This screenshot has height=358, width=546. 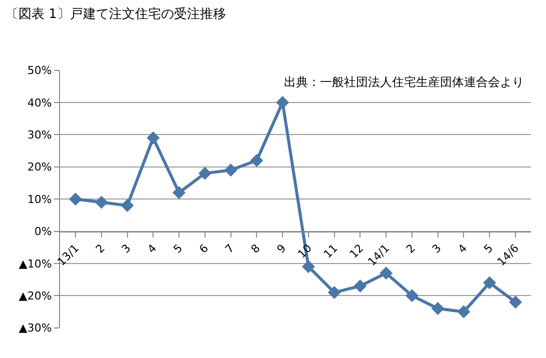 What do you see at coordinates (255, 249) in the screenshot?
I see `x-tick-label: 8` at bounding box center [255, 249].